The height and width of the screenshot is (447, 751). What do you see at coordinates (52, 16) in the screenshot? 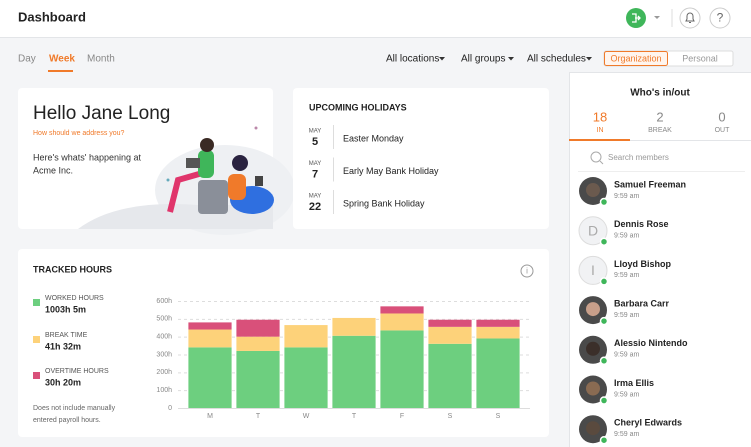
I see `page-title: Dashboard` at bounding box center [52, 16].